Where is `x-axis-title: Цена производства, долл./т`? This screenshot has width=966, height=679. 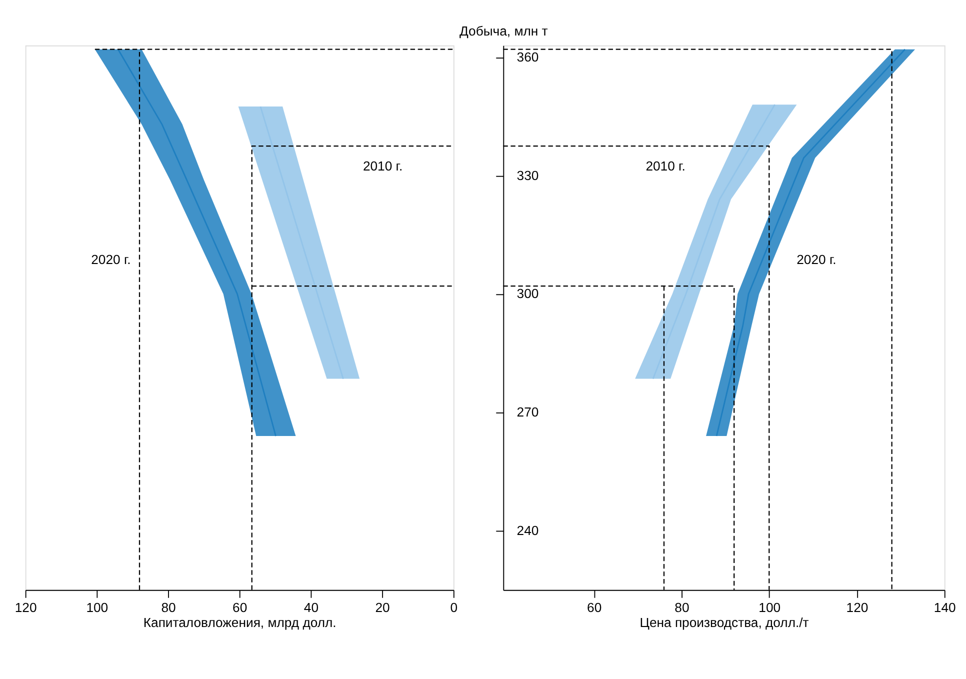
x-axis-title: Цена производства, долл./т is located at coordinates (724, 622).